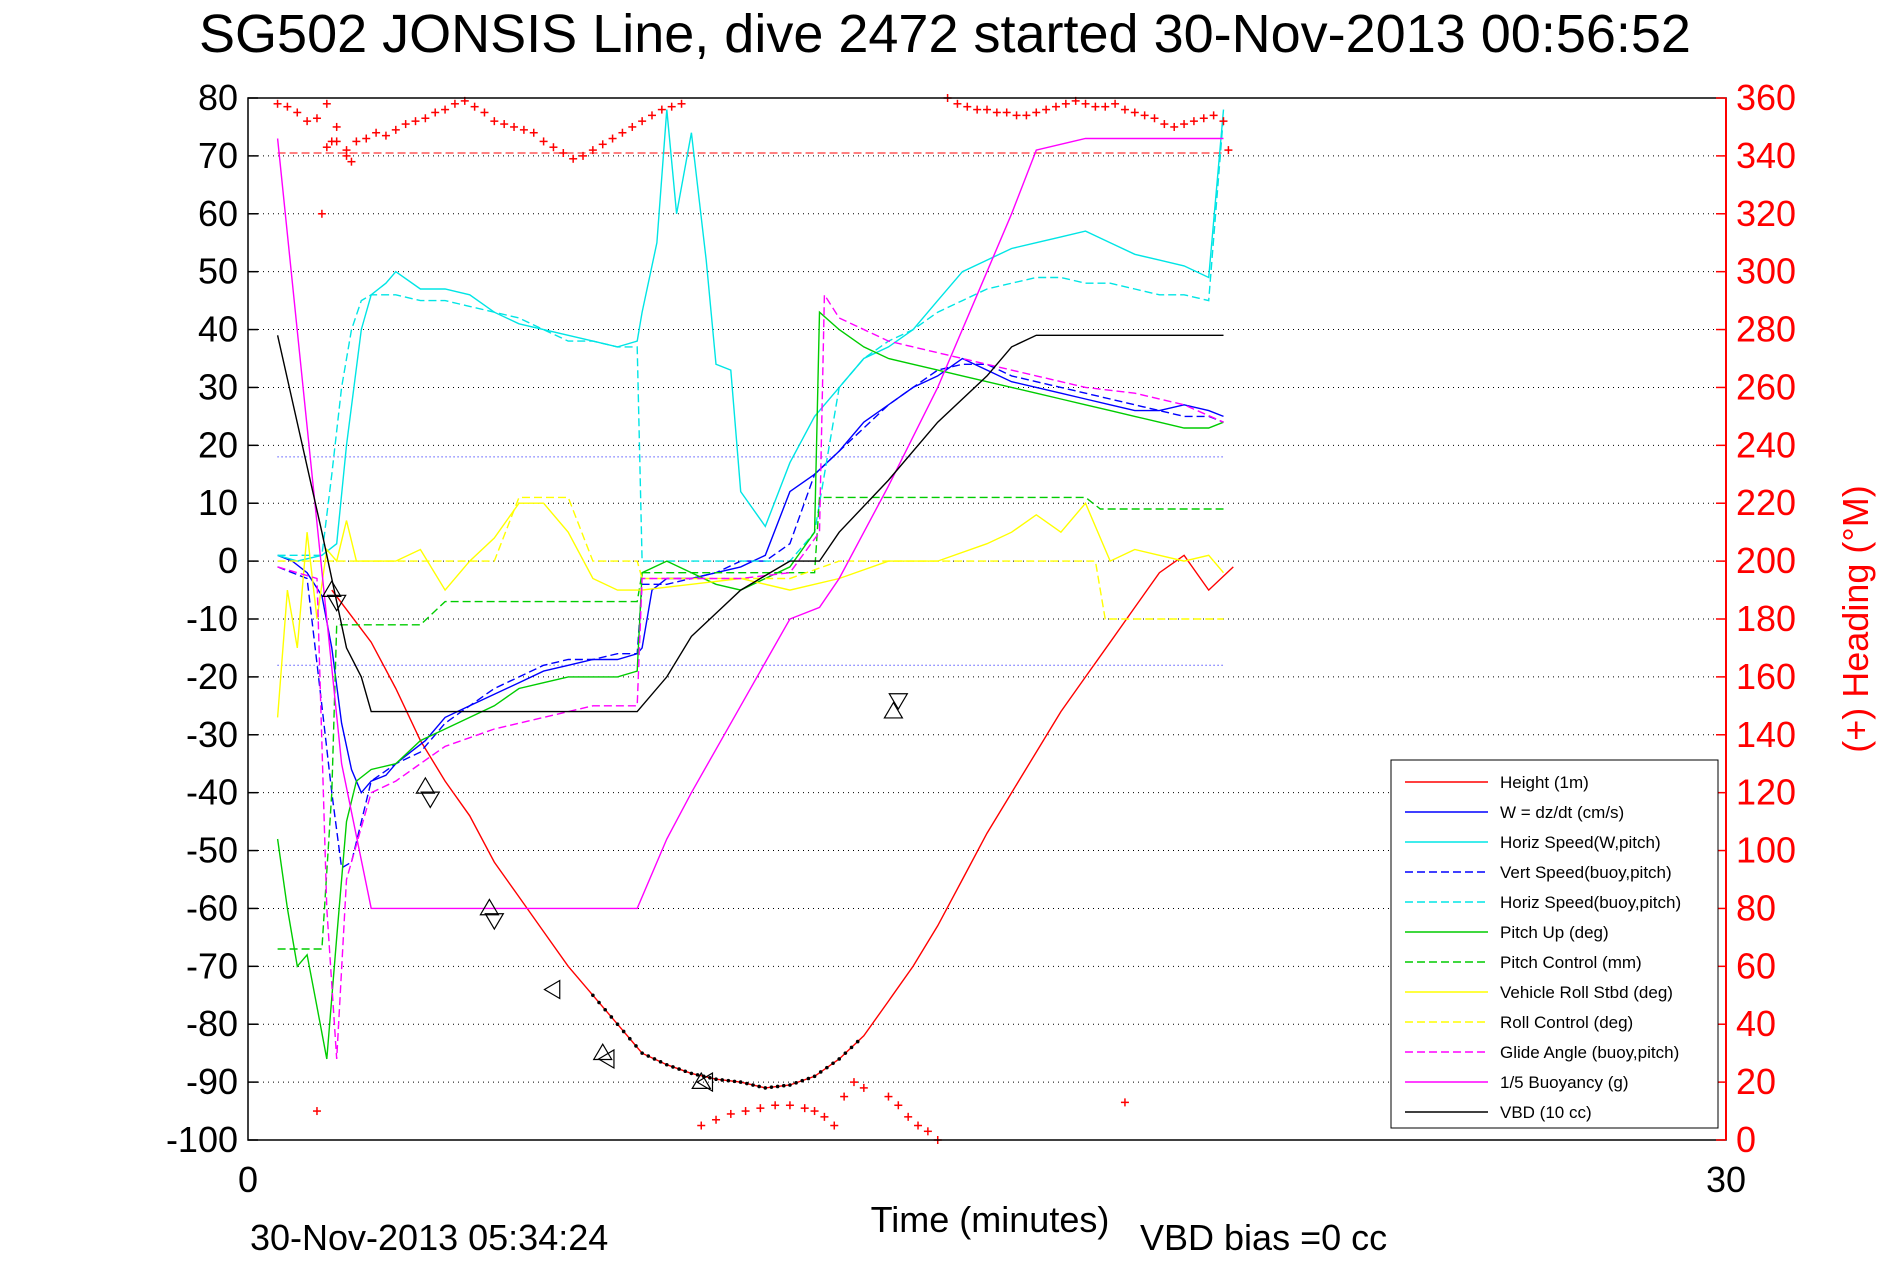  What do you see at coordinates (990, 1219) in the screenshot?
I see `x-axis-label: Time (minutes)` at bounding box center [990, 1219].